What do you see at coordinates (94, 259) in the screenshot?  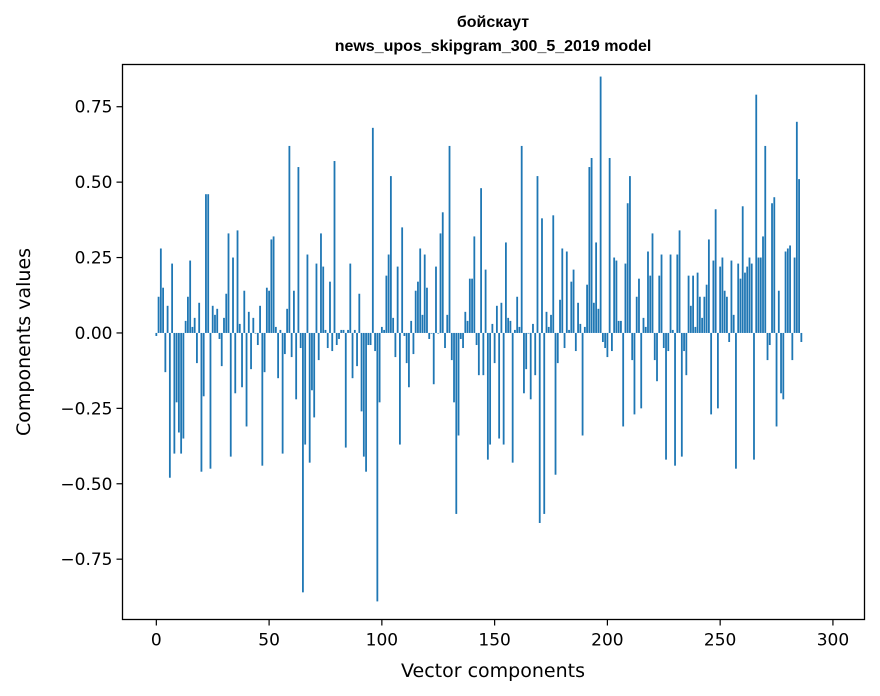 I see `y-tick-label: 0.25` at bounding box center [94, 259].